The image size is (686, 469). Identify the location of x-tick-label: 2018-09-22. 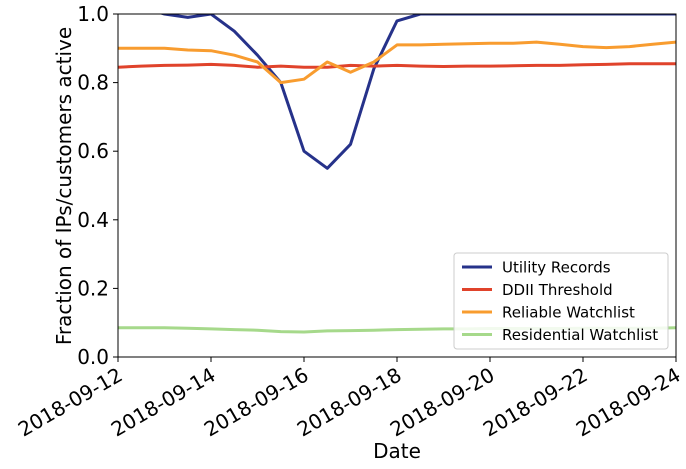
(535, 402).